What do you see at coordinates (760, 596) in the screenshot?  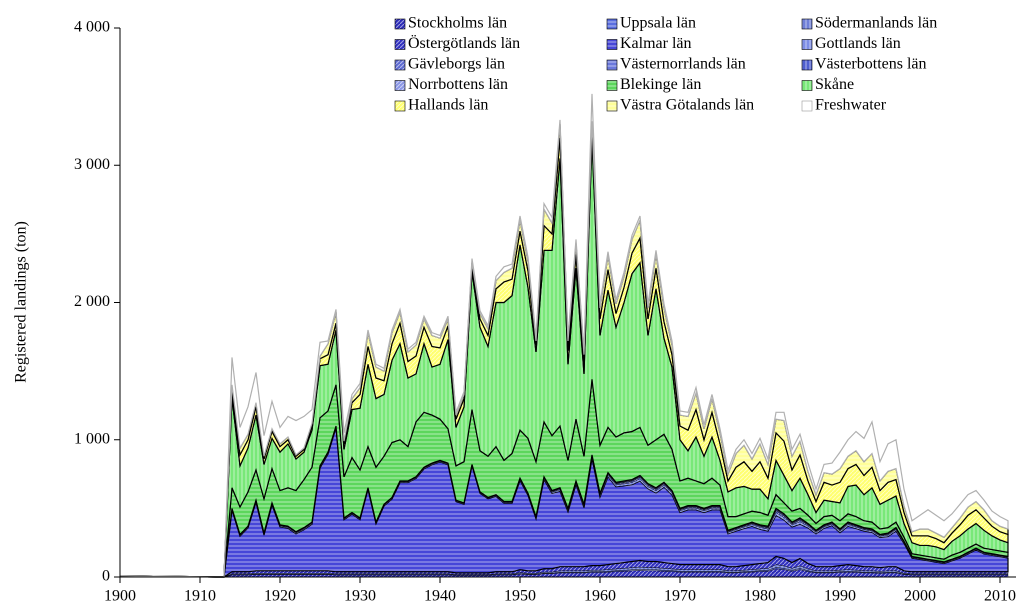 I see `x-tick-label: 1980` at bounding box center [760, 596].